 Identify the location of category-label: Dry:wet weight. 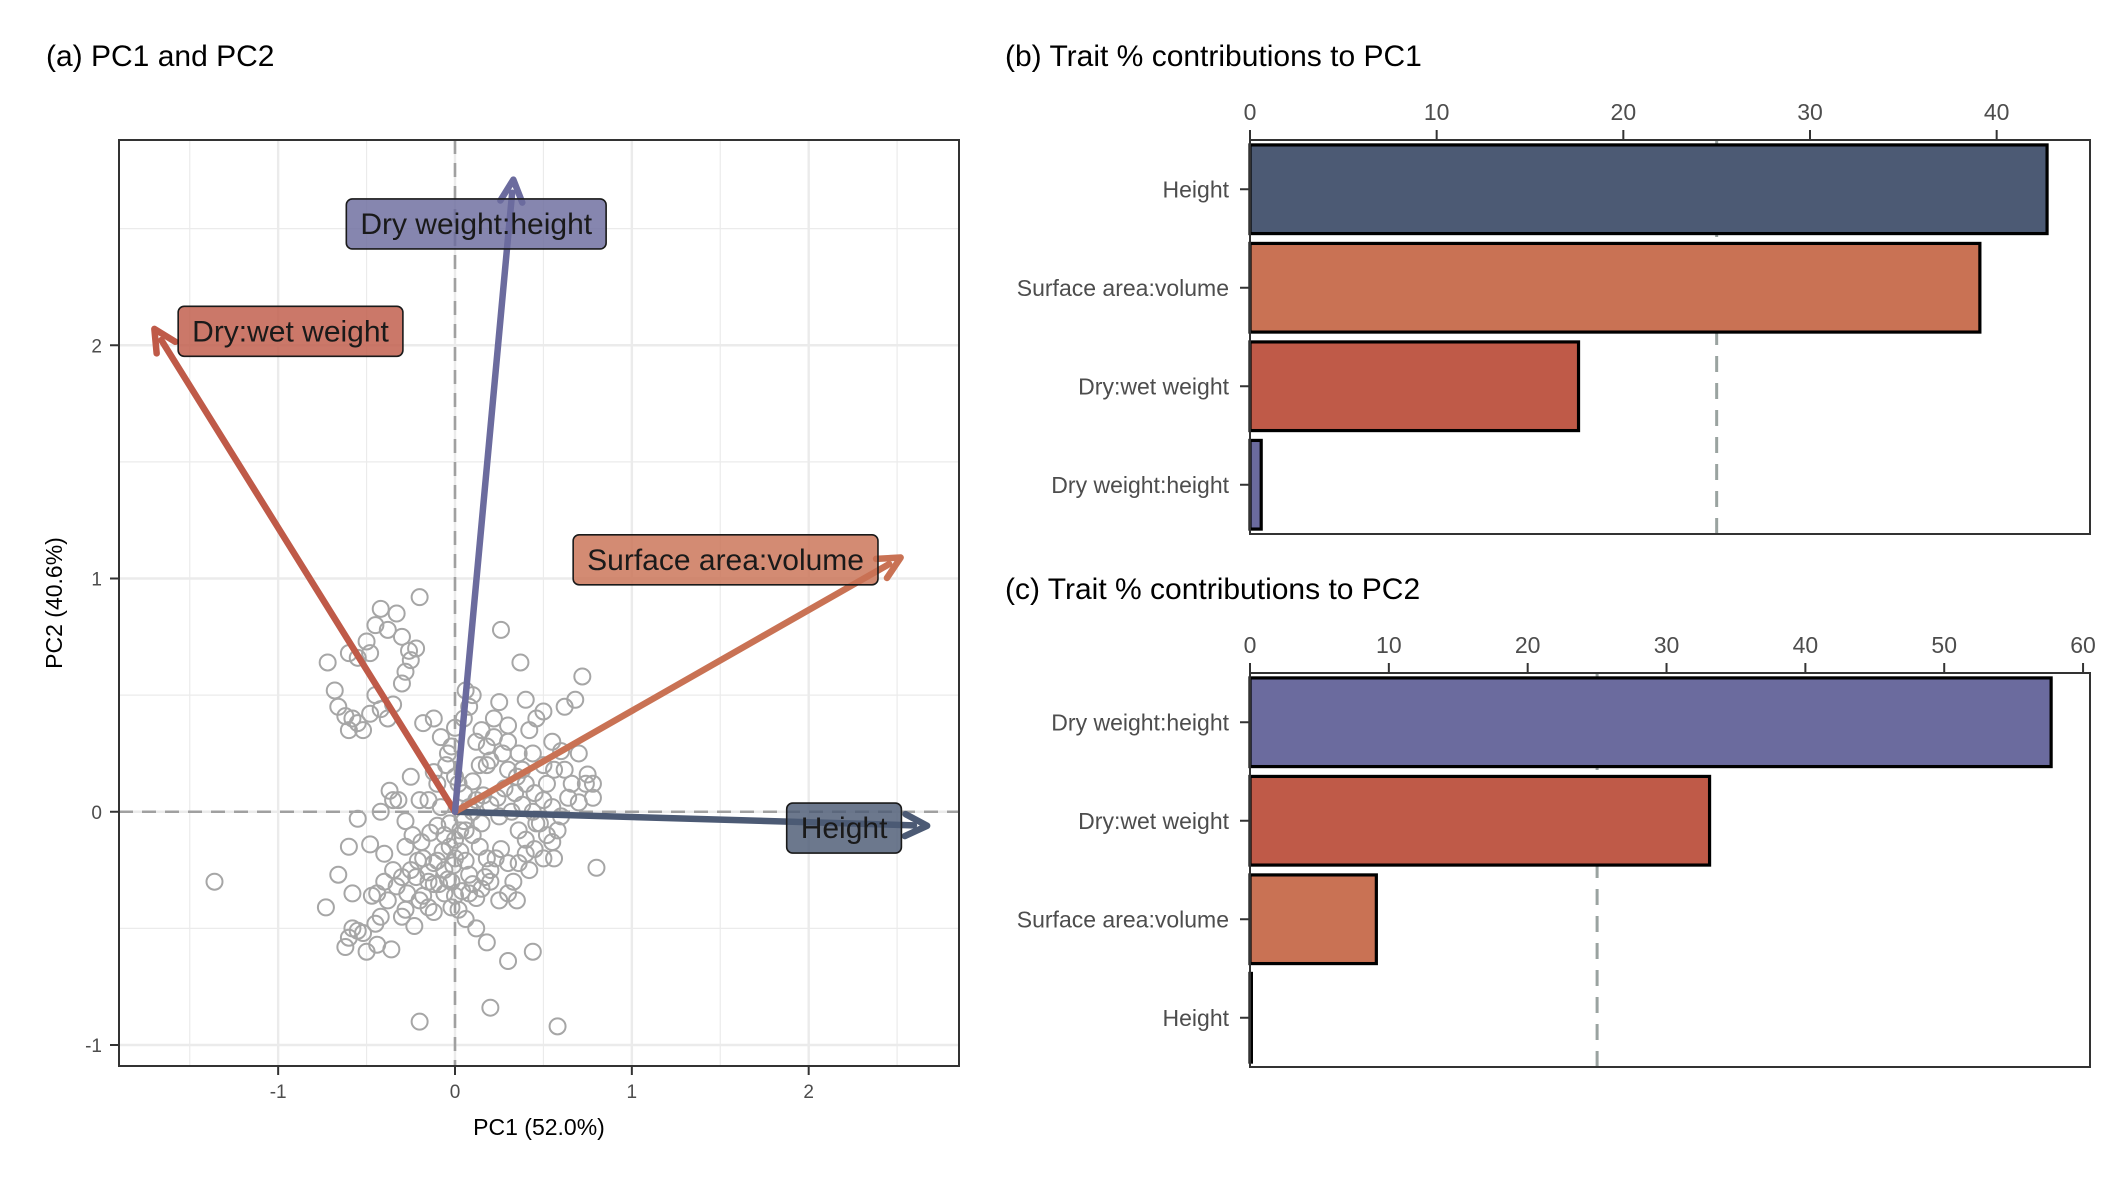
(1153, 386).